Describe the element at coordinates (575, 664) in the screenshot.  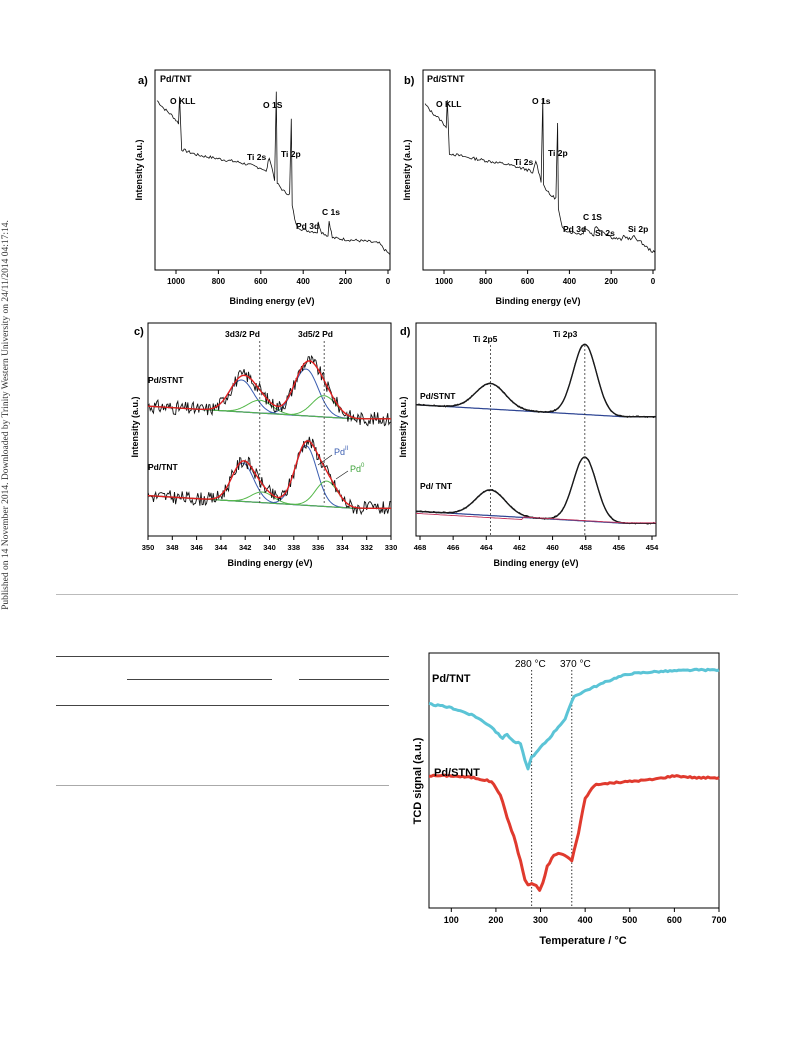
I see `tpr-marker-label: 370 °C` at that location.